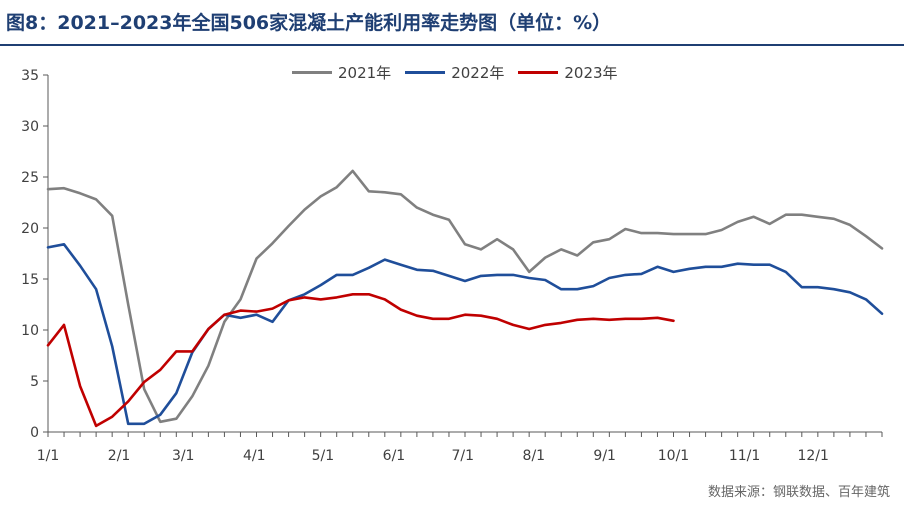  Describe the element at coordinates (183, 456) in the screenshot. I see `x-tick-label-2: 3/1` at that location.